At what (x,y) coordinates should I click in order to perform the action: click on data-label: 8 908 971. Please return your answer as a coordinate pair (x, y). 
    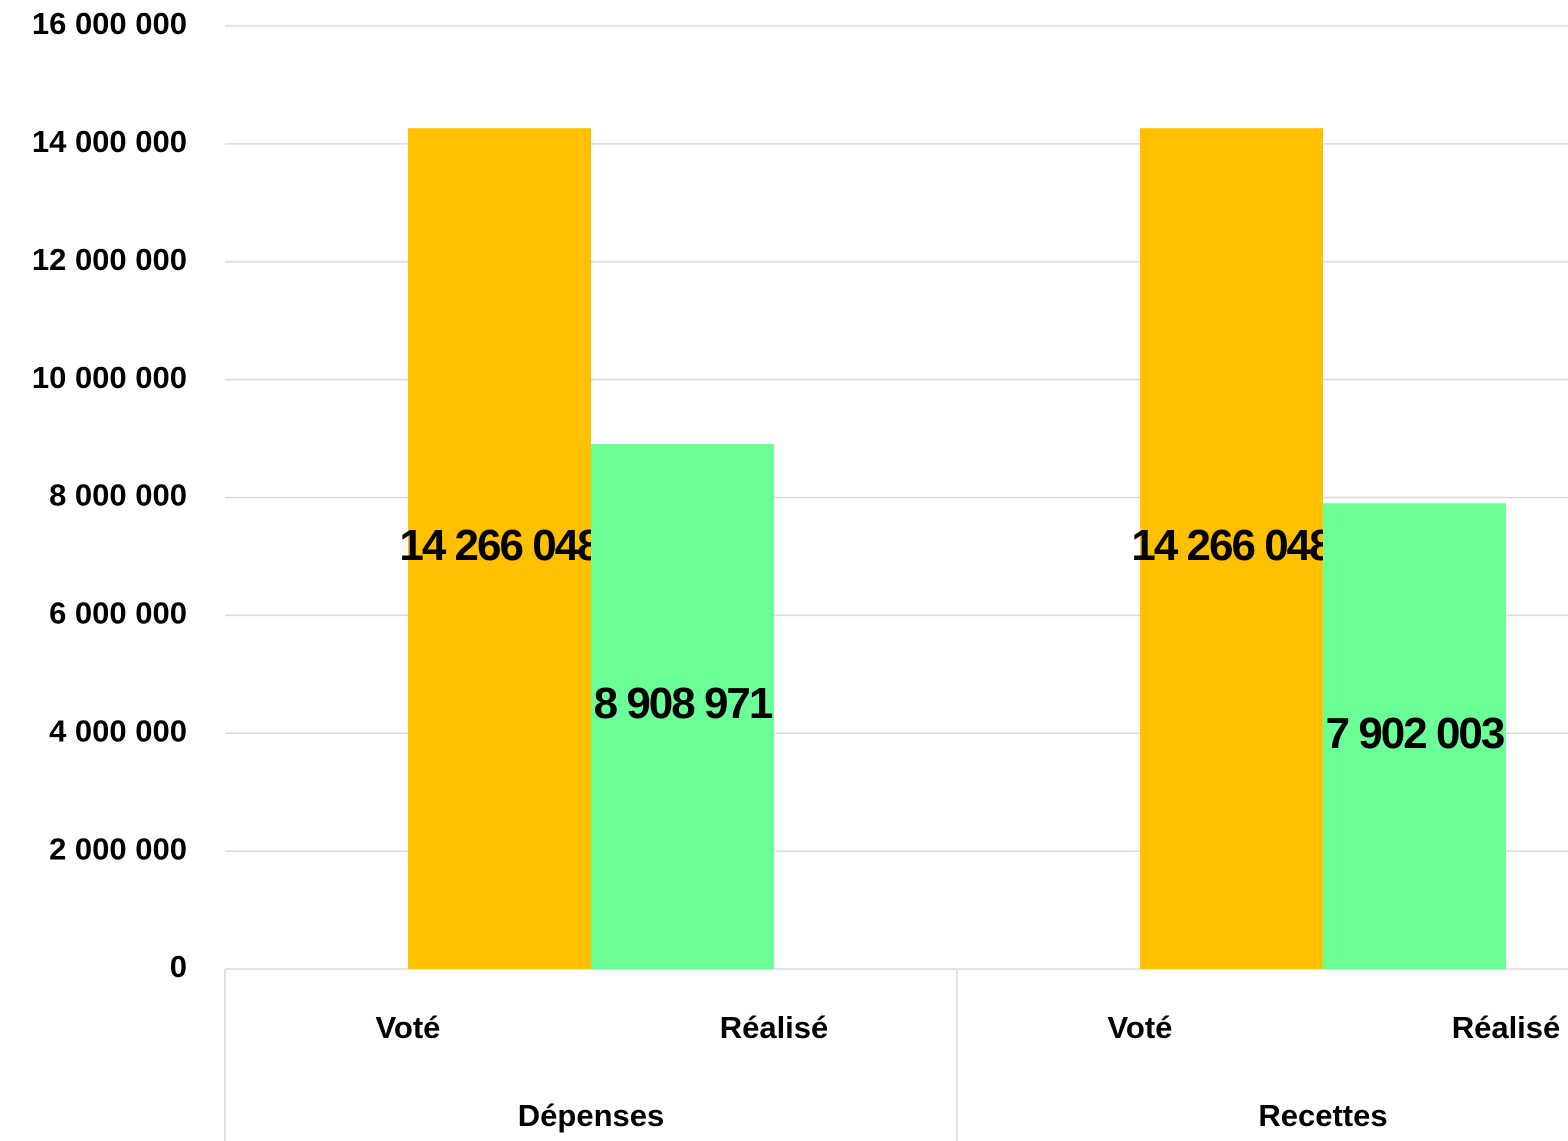
    Looking at the image, I should click on (683, 703).